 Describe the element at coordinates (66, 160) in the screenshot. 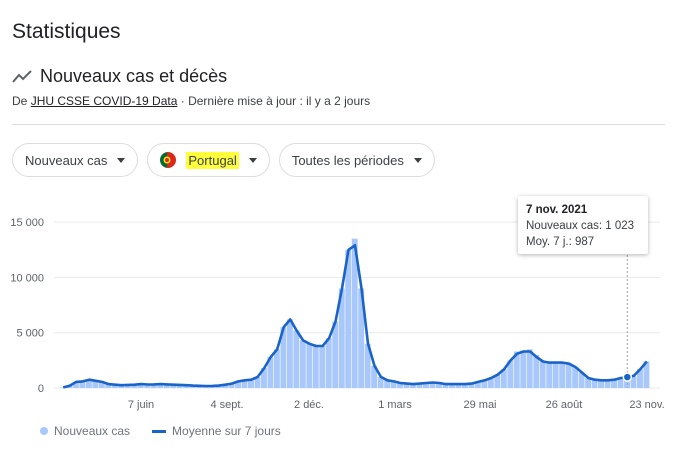

I see `metric-label: Nouveaux cas` at that location.